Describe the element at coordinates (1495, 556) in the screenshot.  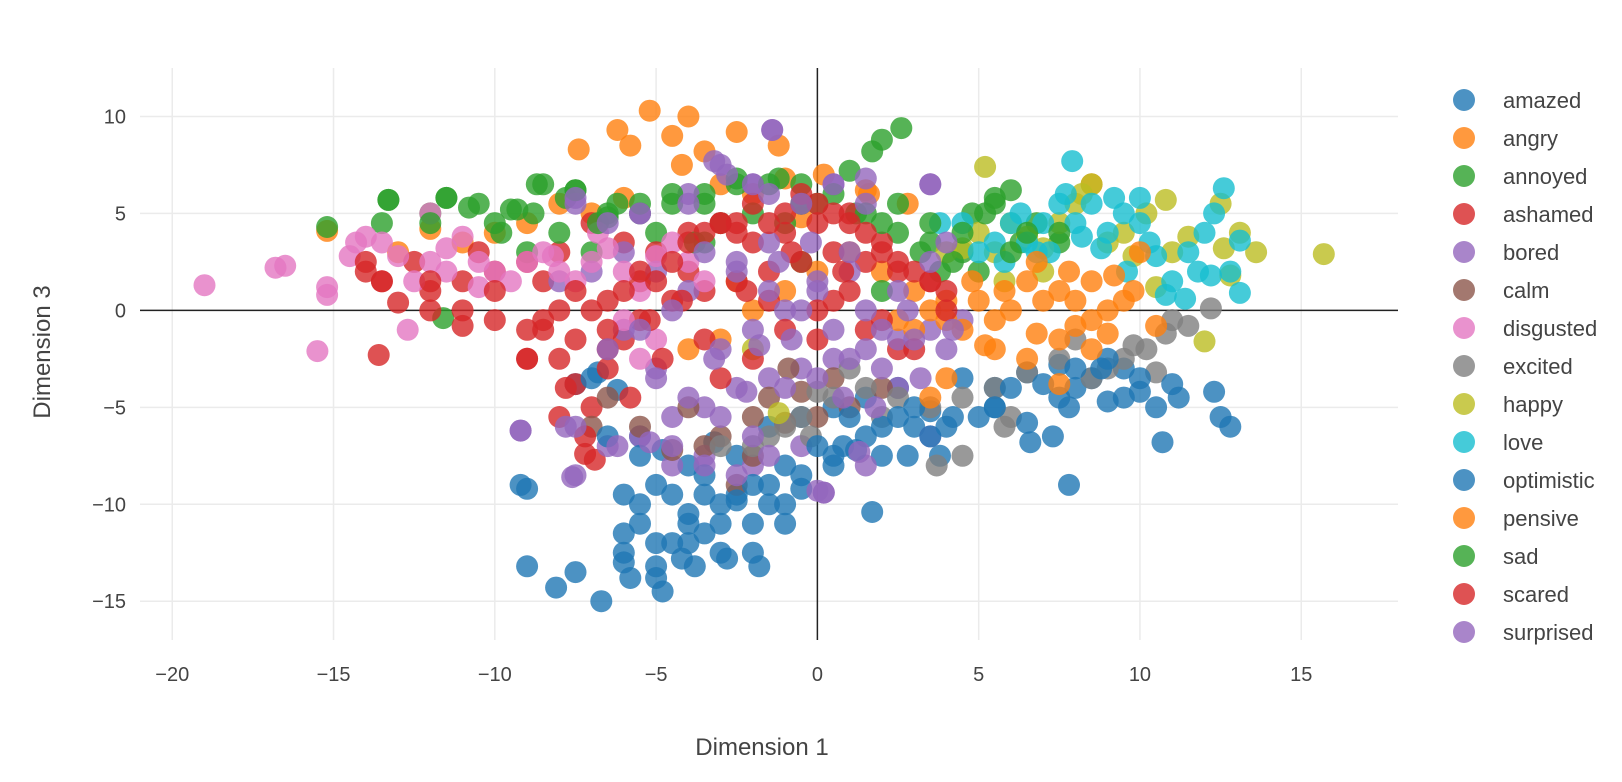
I see `legend-item-sad: sad` at that location.